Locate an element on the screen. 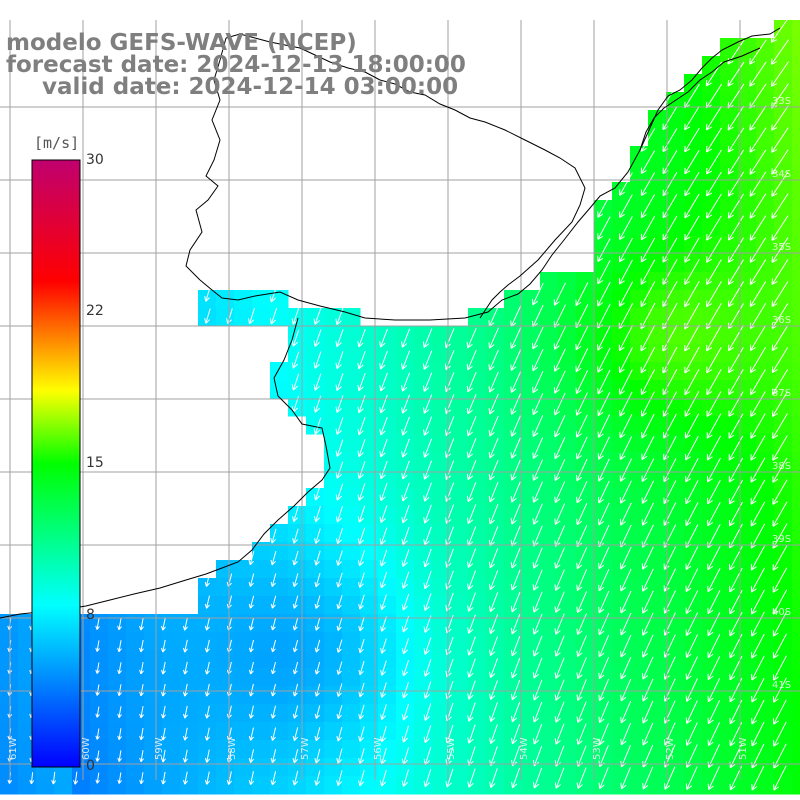 This screenshot has height=800, width=800. lon-label: 61W is located at coordinates (13, 748).